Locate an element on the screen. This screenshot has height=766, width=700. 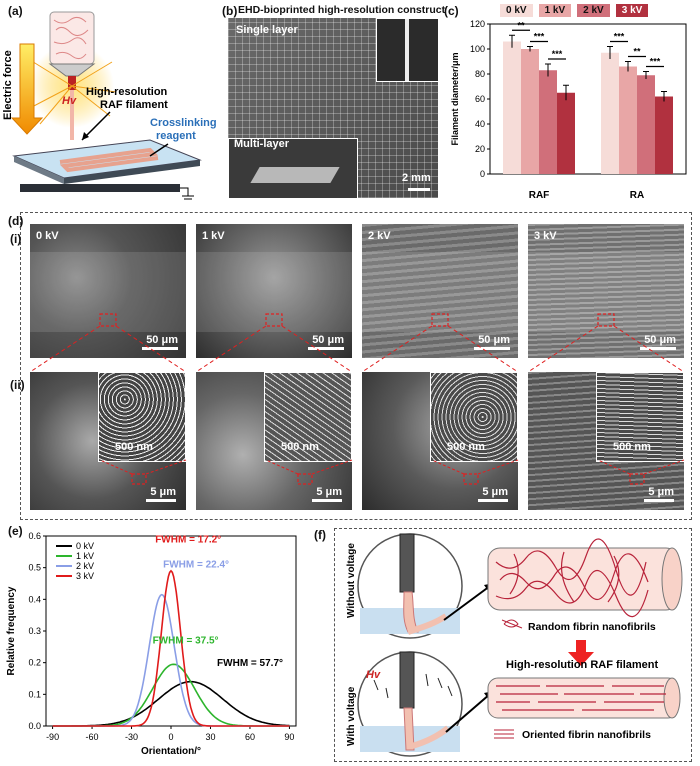
legend-3kv: 3 kV is located at coordinates (632, 10).